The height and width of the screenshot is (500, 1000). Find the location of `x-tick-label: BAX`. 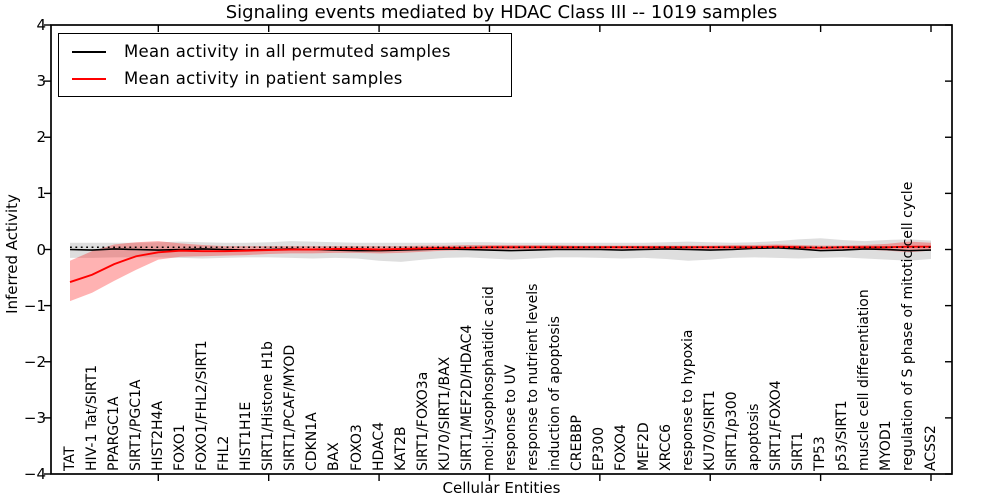

x-tick-label: BAX is located at coordinates (334, 456).